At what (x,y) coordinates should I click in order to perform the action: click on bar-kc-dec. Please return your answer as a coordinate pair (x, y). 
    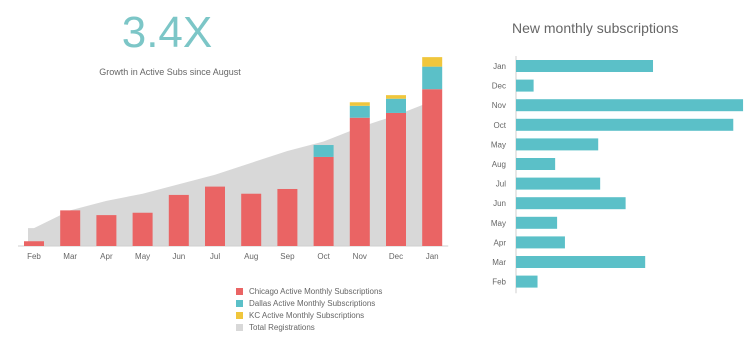
    Looking at the image, I should click on (396, 97).